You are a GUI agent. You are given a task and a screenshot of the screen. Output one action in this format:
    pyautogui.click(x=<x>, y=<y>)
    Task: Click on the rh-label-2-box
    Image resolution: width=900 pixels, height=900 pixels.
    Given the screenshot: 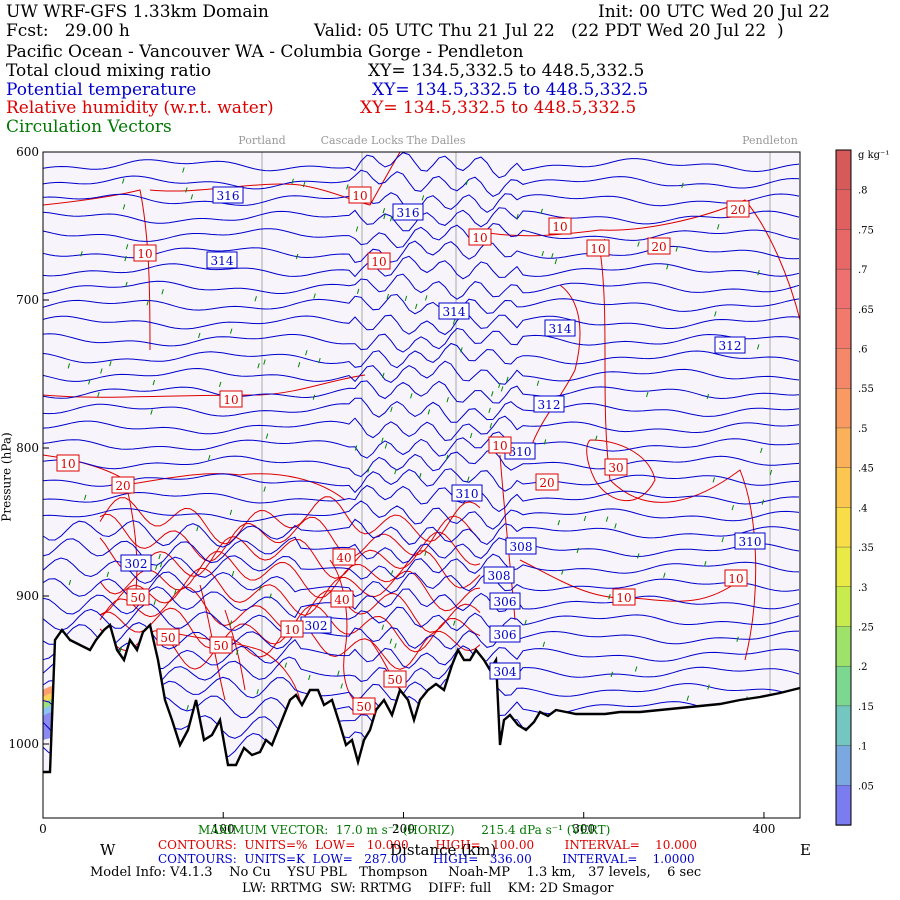 What is the action you would take?
    pyautogui.click(x=145, y=253)
    